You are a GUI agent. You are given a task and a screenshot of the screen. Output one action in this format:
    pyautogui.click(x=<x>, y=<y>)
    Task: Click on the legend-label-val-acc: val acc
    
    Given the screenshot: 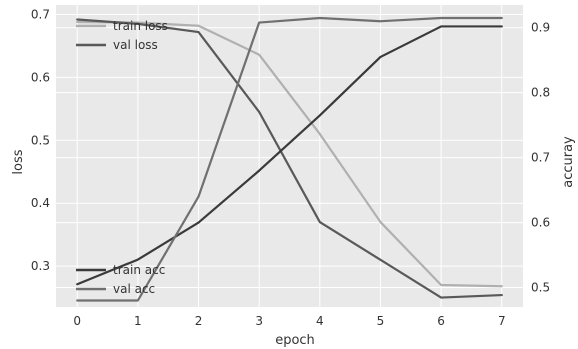 What is the action you would take?
    pyautogui.click(x=134, y=289)
    